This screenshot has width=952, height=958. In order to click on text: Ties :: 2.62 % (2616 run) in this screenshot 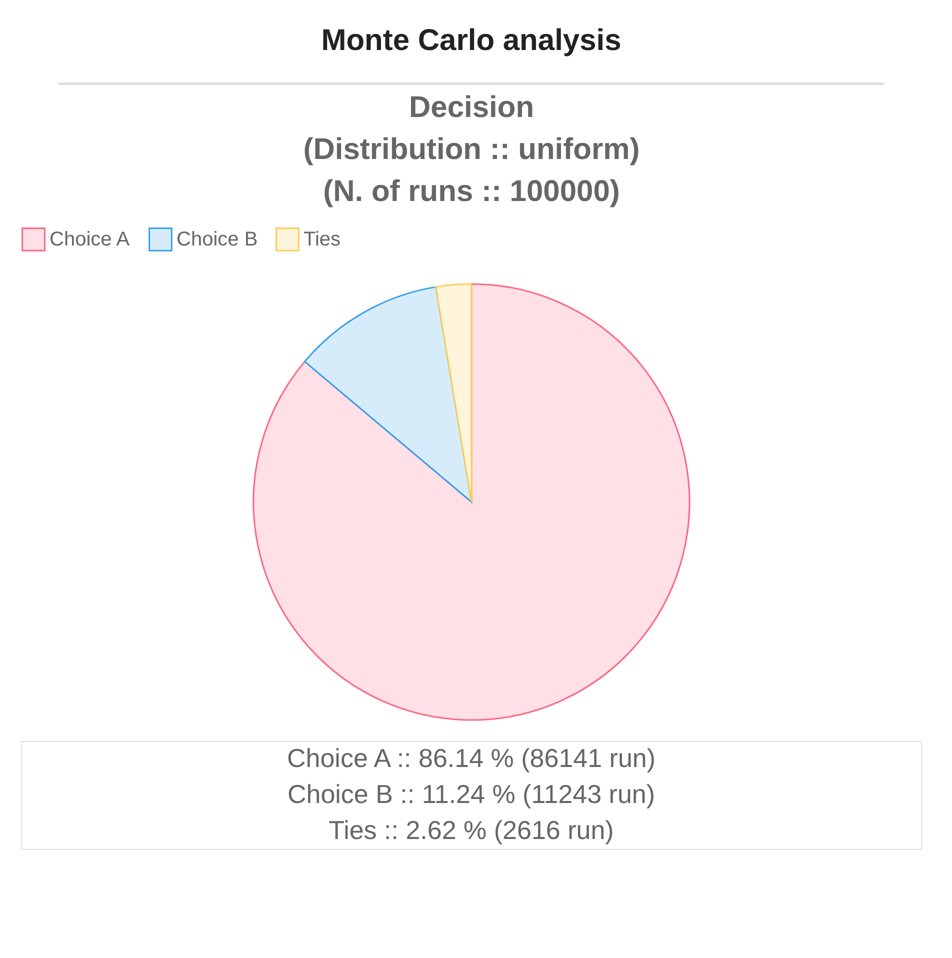, I will do `click(471, 830)`.